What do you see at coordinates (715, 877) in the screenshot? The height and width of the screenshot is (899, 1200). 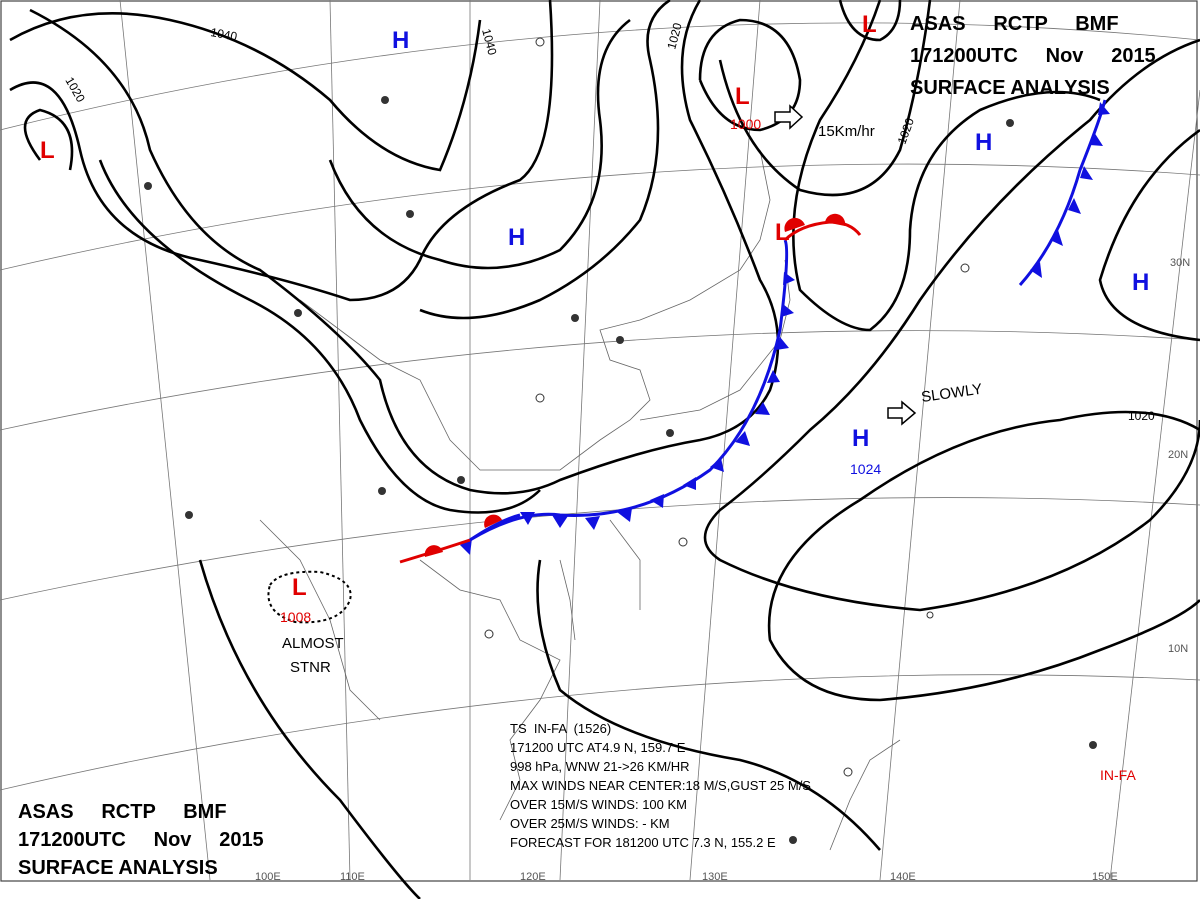 I see `svg-text: 130E` at bounding box center [715, 877].